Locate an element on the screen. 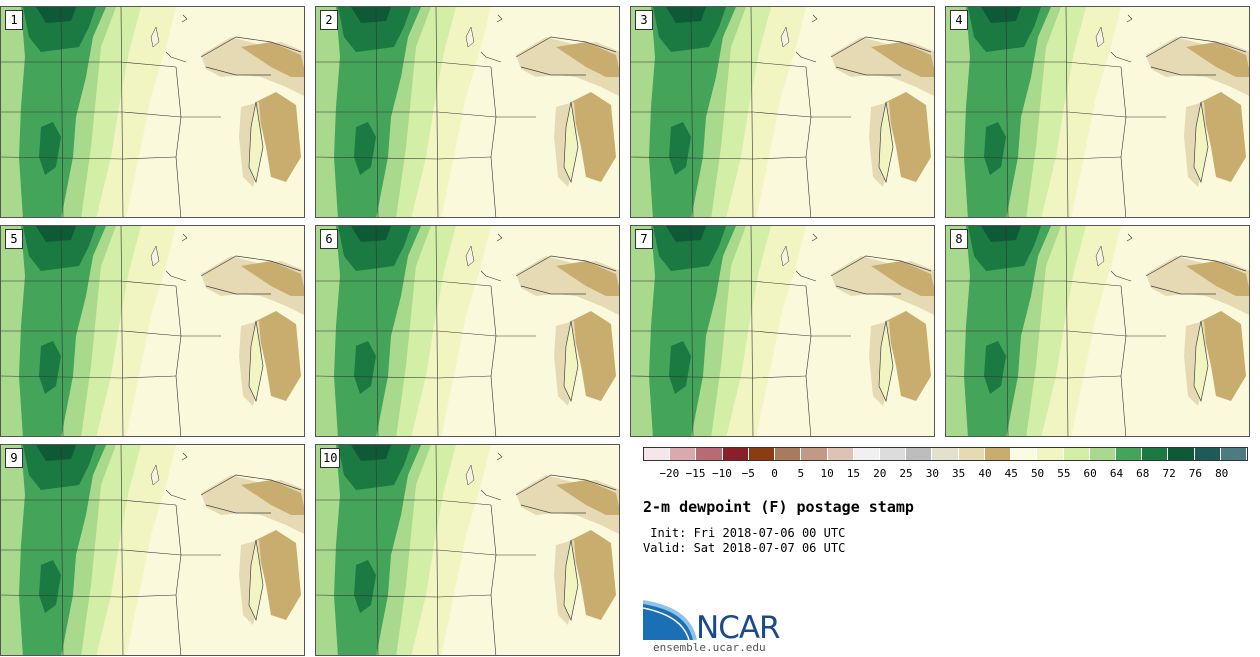  map-panel-3: 3 is located at coordinates (782, 112).